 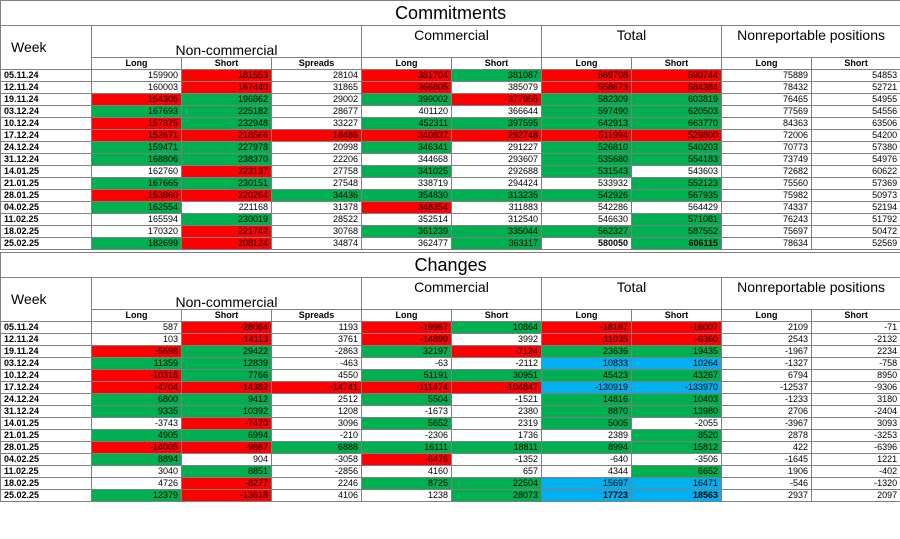 I want to click on value-cell: 452311, so click(x=406, y=123).